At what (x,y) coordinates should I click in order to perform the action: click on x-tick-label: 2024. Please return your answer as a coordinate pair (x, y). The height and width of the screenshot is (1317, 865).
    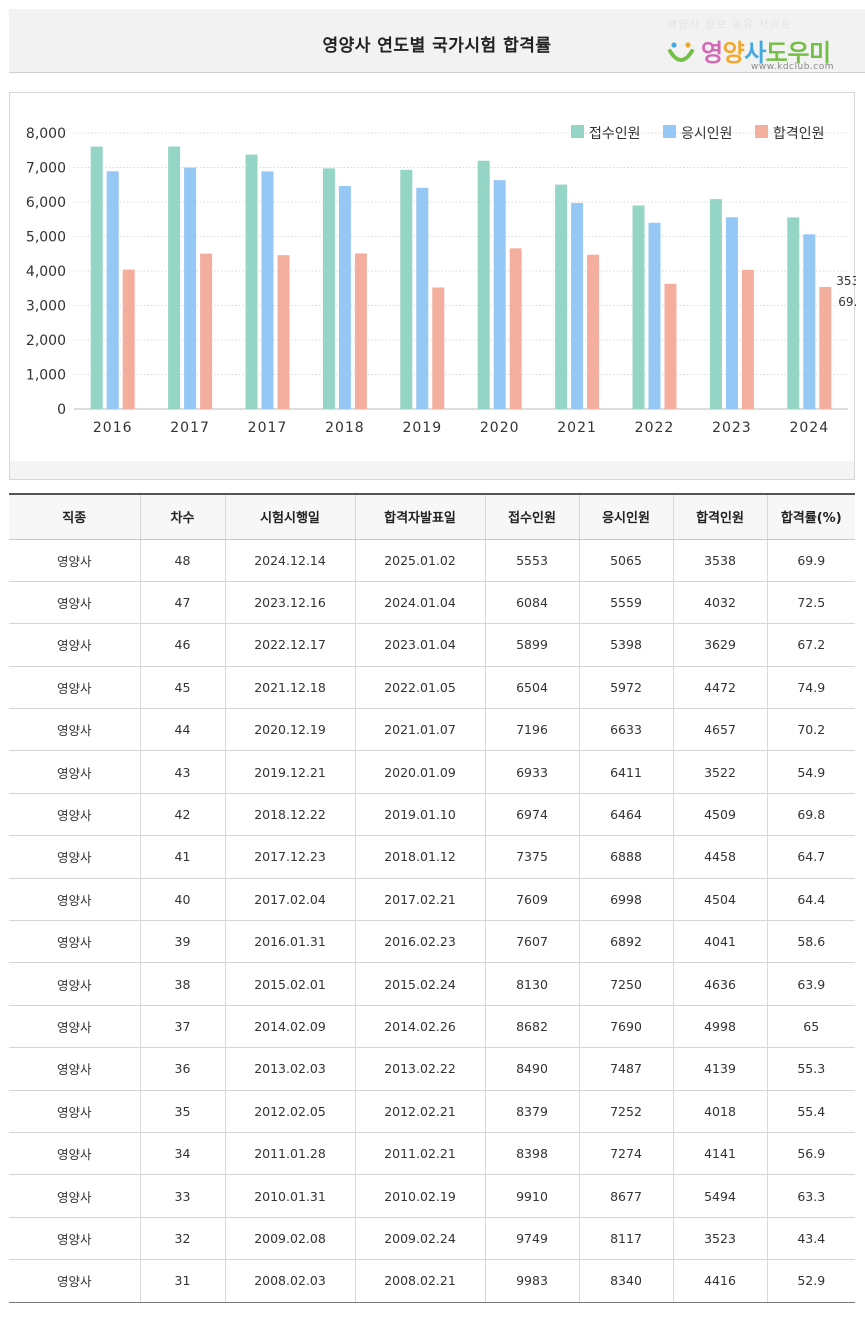
    Looking at the image, I should click on (809, 428).